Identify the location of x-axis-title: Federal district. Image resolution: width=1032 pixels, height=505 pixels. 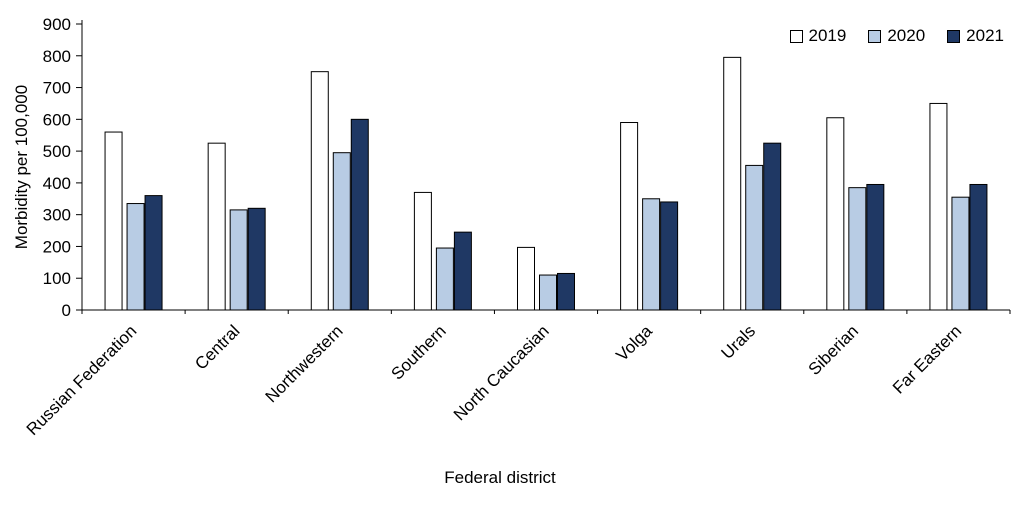
(500, 477).